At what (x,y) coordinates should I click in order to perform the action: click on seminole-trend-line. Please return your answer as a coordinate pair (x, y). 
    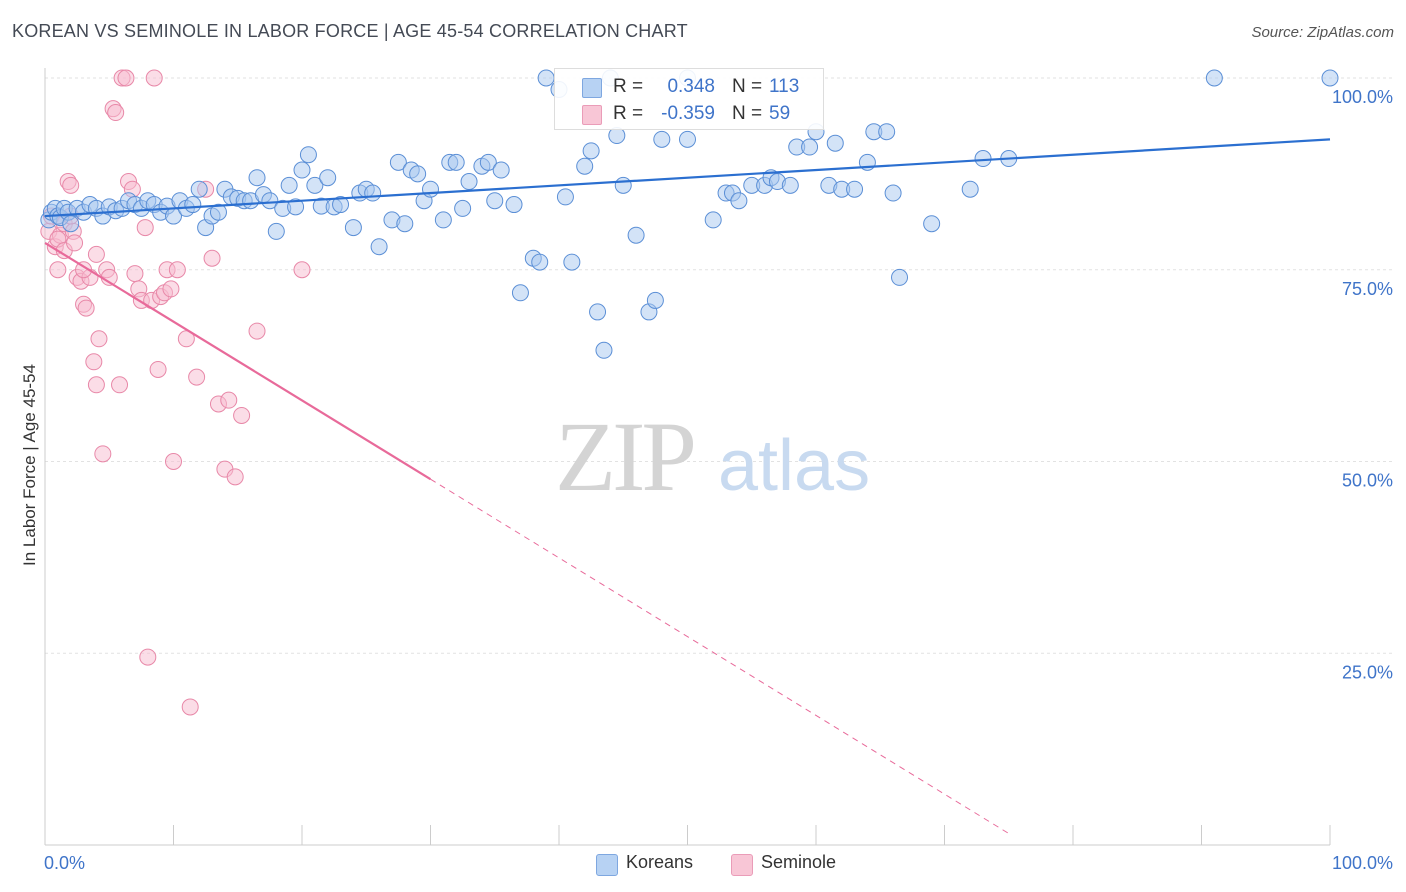
    Looking at the image, I should click on (238, 361).